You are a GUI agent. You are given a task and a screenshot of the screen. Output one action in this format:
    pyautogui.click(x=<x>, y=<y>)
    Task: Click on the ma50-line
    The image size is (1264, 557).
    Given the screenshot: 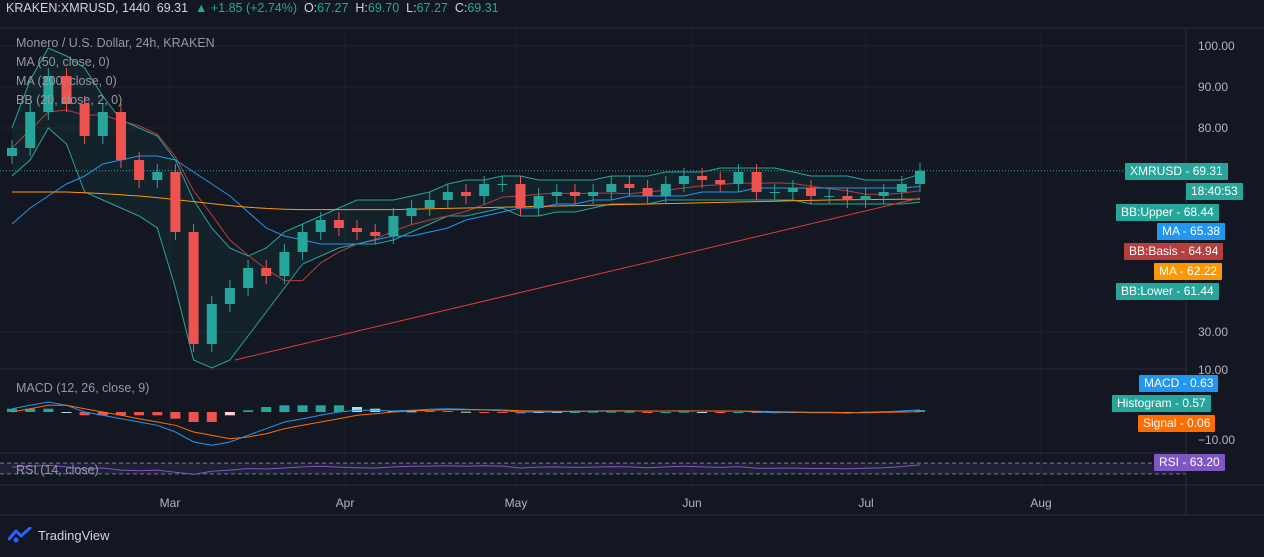 What is the action you would take?
    pyautogui.click(x=466, y=200)
    